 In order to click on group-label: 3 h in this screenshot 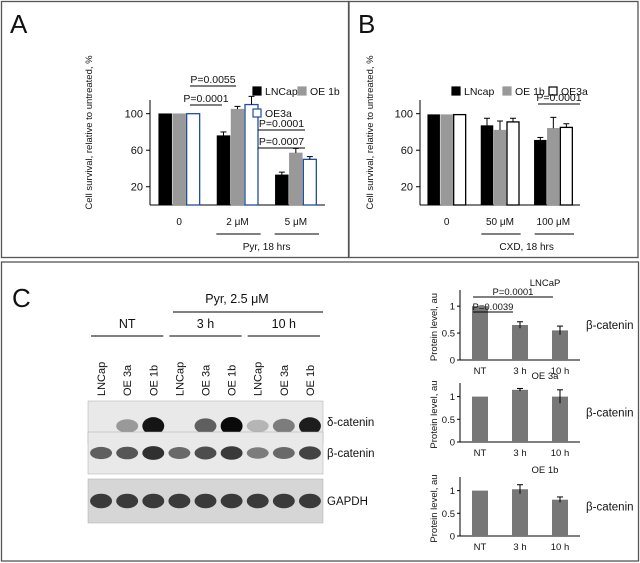, I will do `click(205, 324)`.